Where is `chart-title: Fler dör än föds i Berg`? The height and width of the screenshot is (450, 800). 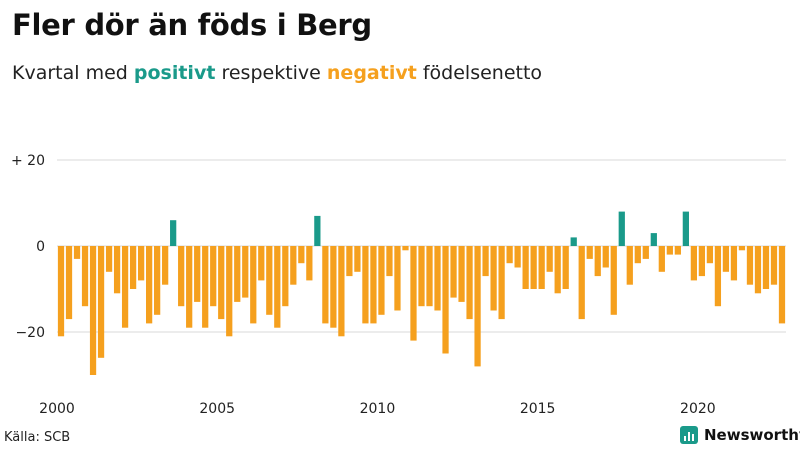 chart-title: Fler dör än föds i Berg is located at coordinates (192, 25).